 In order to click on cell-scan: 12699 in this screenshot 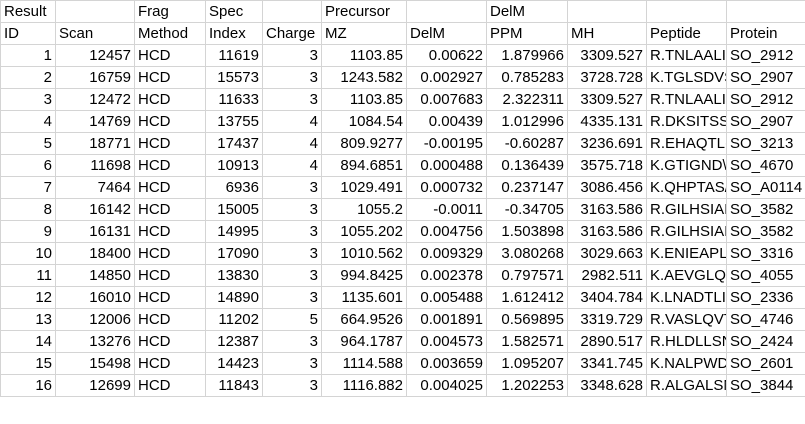, I will do `click(95, 385)`.